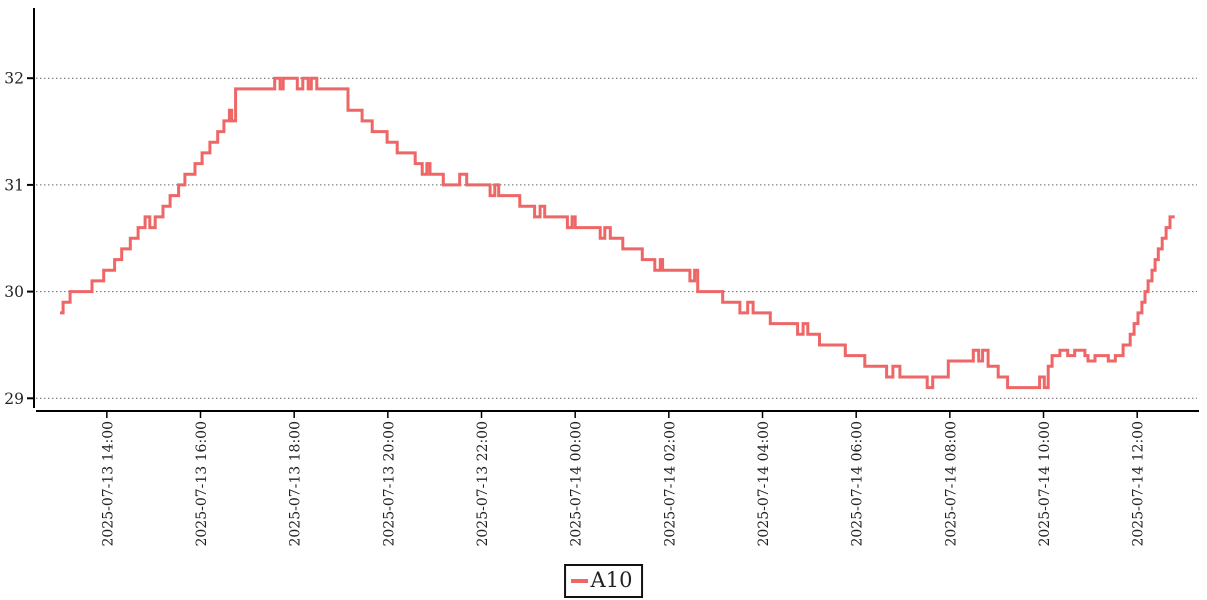  I want to click on x-tick-label: 2025-07-14 08:00, so click(951, 484).